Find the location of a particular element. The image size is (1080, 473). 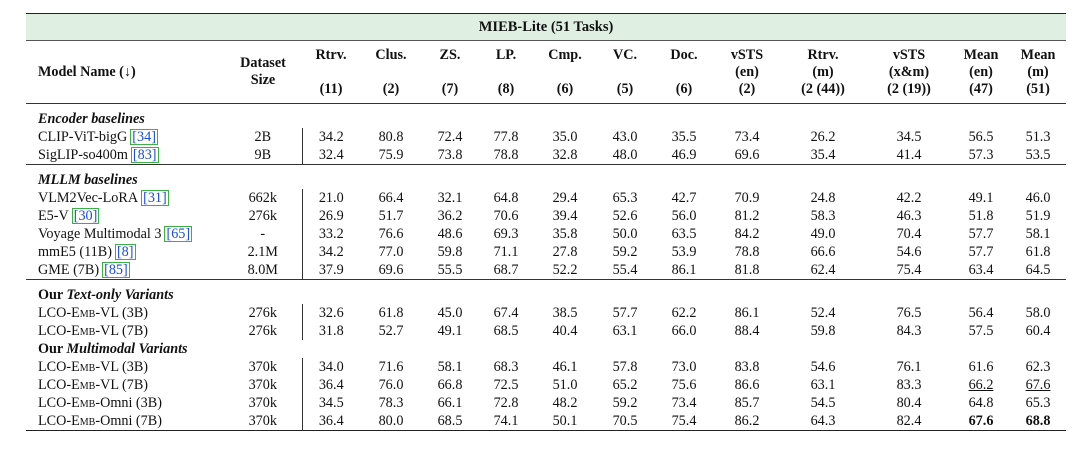

column-header-line: (5) is located at coordinates (625, 88).